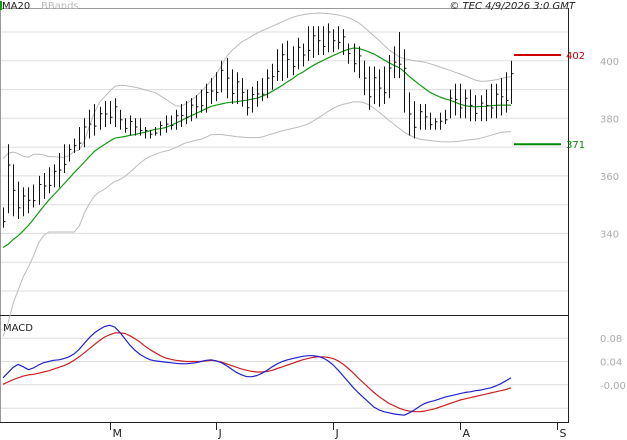 Image resolution: width=627 pixels, height=440 pixels. I want to click on x-tick-label: S, so click(563, 433).